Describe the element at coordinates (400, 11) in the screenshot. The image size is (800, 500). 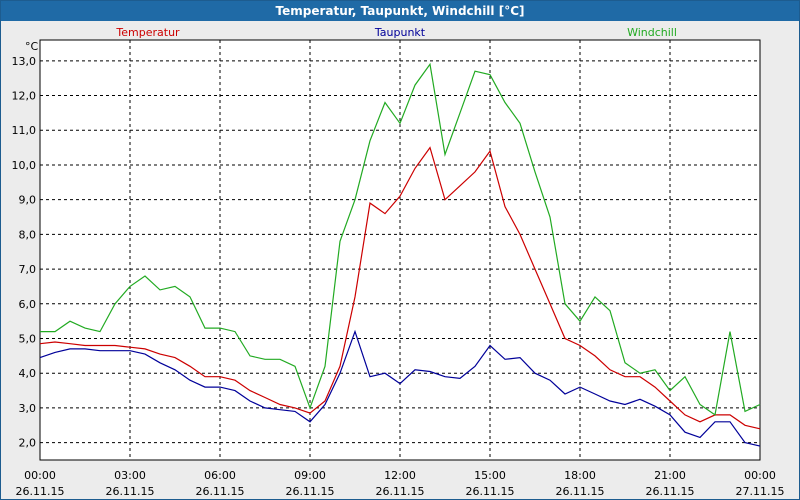
I see `window-title: Temperatur, Taupunkt, Windchill [°C]` at that location.